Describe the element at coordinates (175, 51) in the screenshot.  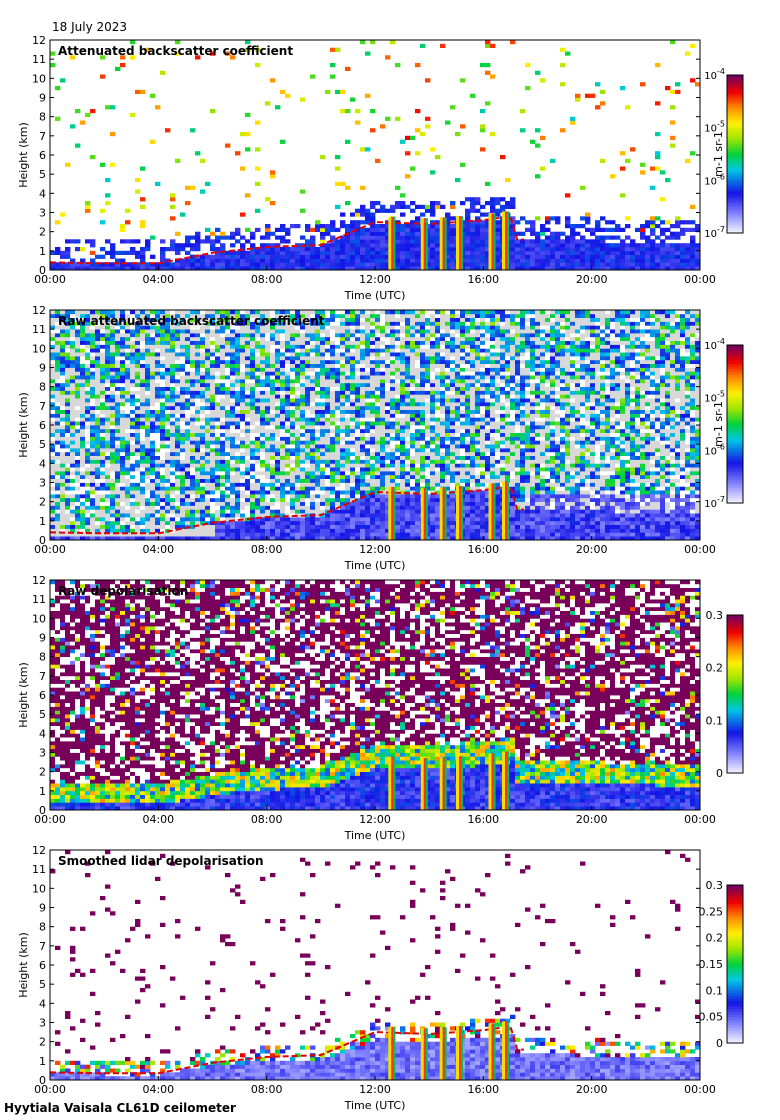
I see `panel-title: Attenuated backscatter coefficient` at that location.